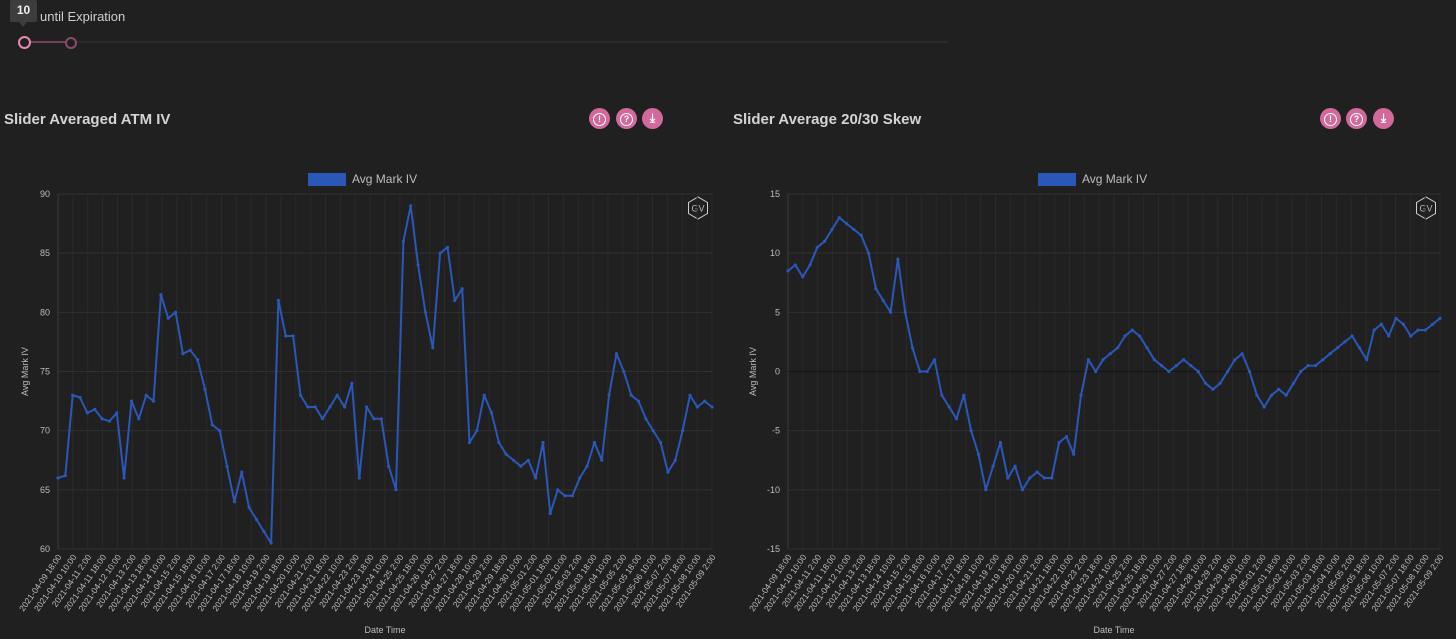 Image resolution: width=1456 pixels, height=639 pixels. Describe the element at coordinates (483, 42) in the screenshot. I see `slider-track` at that location.